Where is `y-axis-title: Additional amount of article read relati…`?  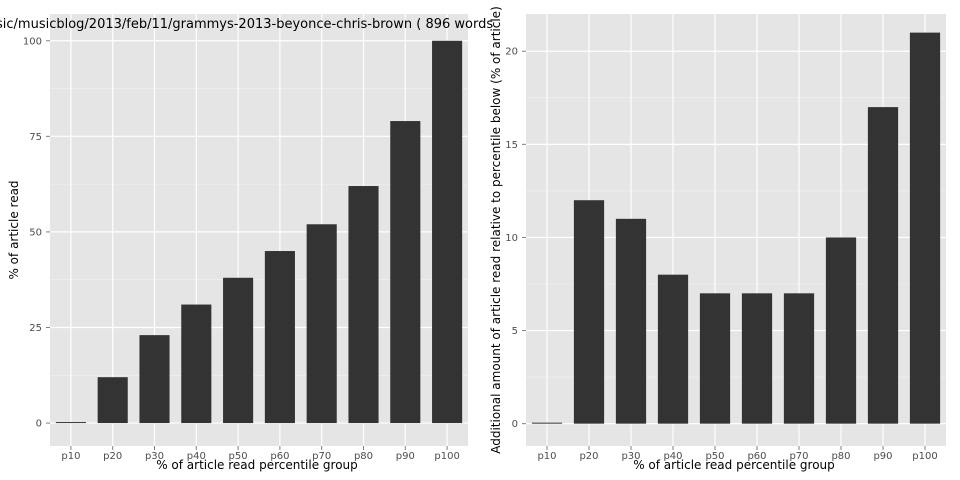
y-axis-title: Additional amount of article read relati… is located at coordinates (496, 230).